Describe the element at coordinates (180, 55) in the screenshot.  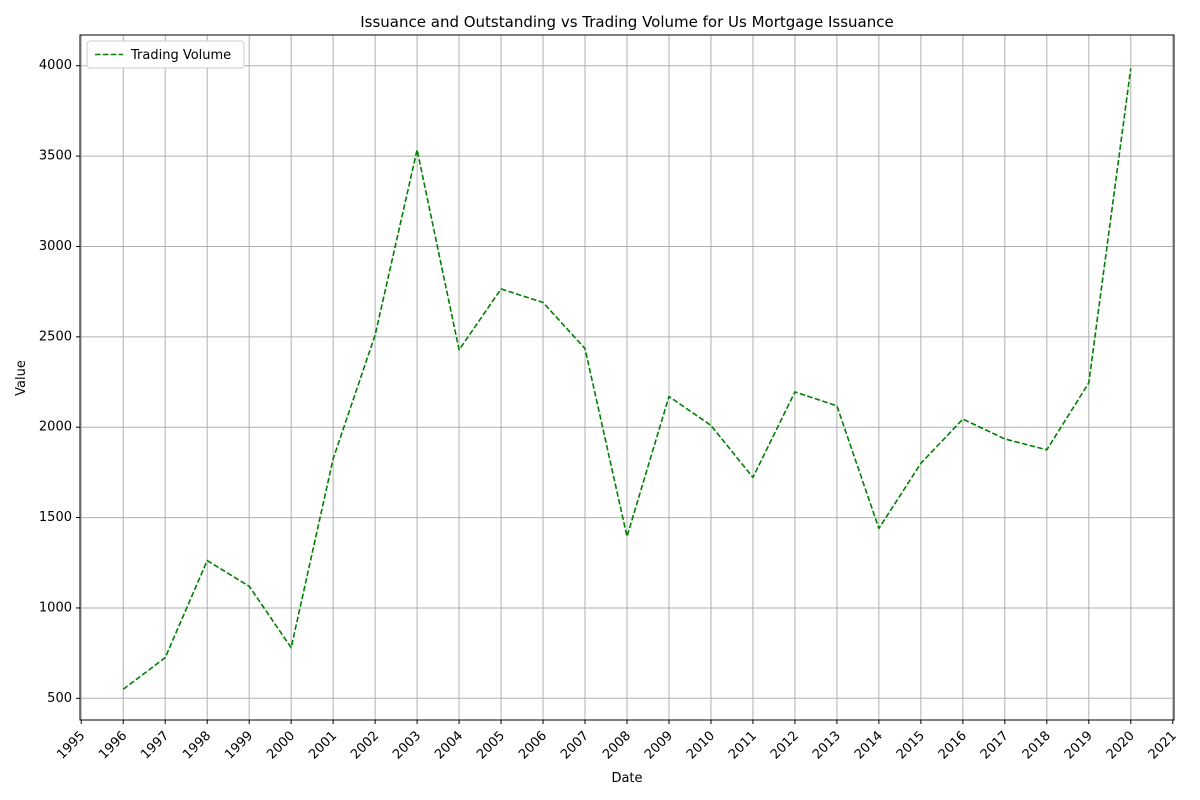
I see `legend-label: Trading Volume` at that location.